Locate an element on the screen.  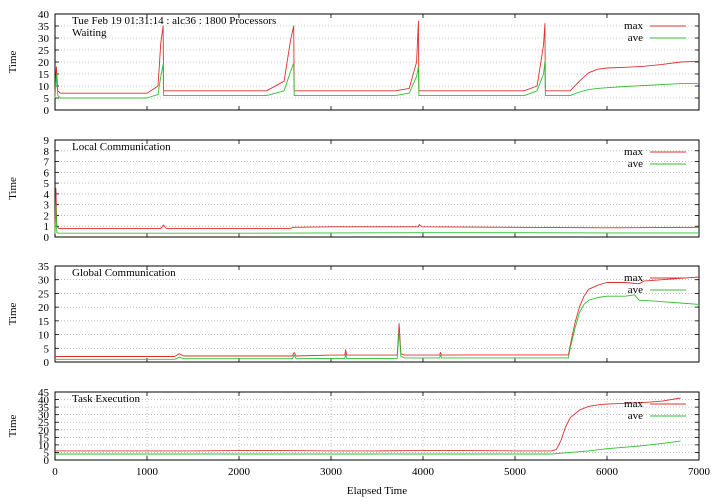
panel-label: Task Execution is located at coordinates (106, 399).